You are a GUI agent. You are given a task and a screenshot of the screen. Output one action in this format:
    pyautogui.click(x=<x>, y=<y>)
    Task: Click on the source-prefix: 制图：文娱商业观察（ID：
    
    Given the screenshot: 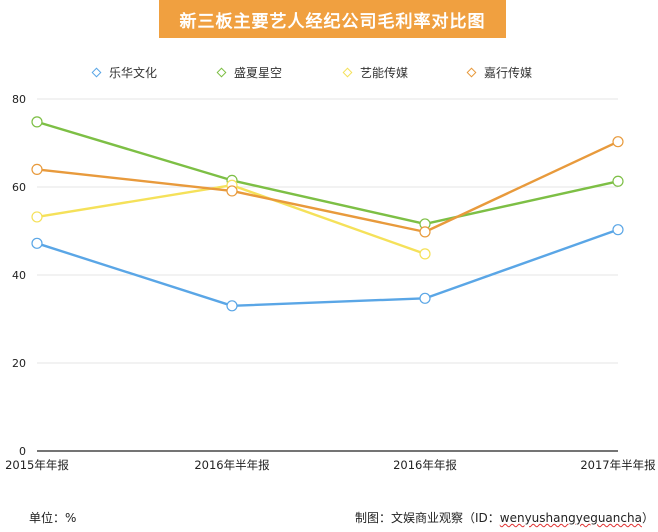 What is the action you would take?
    pyautogui.click(x=427, y=518)
    